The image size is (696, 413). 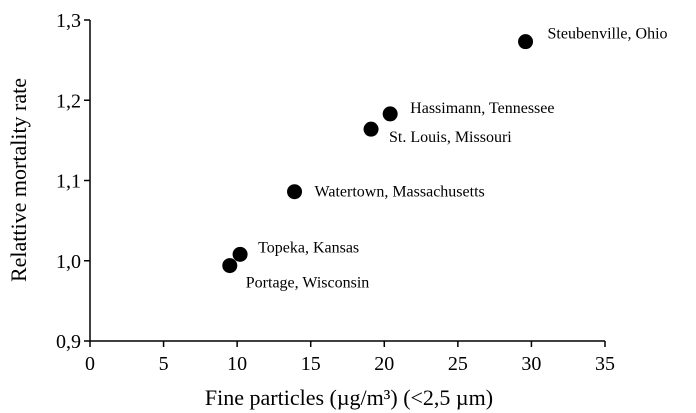 I want to click on x-tick-label: 20, so click(x=384, y=364).